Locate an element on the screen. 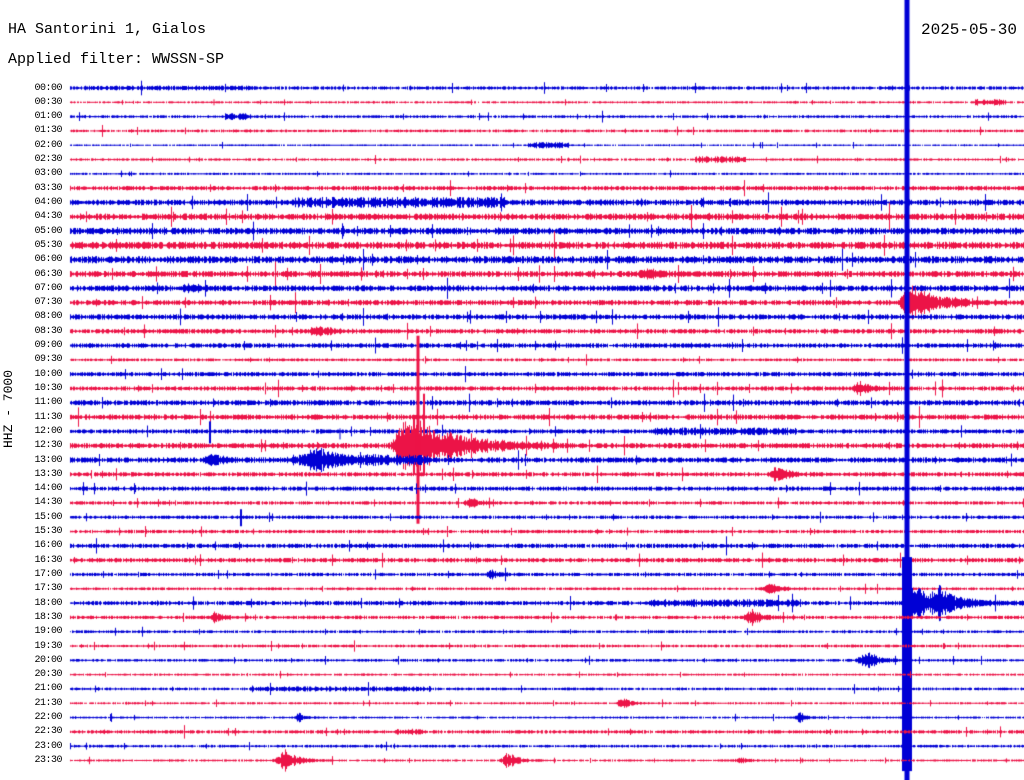 The width and height of the screenshot is (1024, 780). row-time-label: 19:00 is located at coordinates (48, 632).